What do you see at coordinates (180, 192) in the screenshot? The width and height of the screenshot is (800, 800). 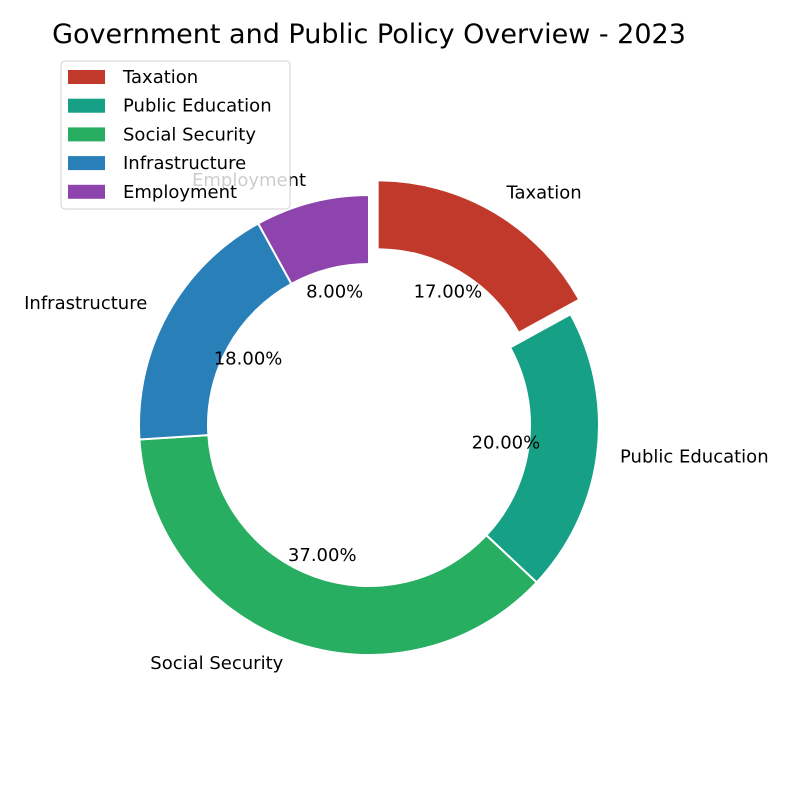 I see `legend-label-employment: Employment` at bounding box center [180, 192].